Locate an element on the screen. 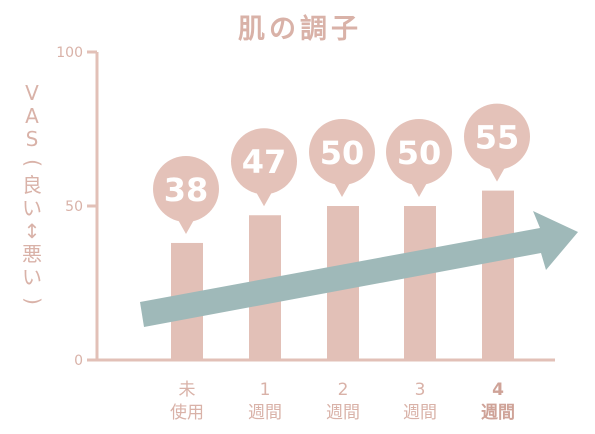 The height and width of the screenshot is (434, 595). x-tick-label-line1: 2 is located at coordinates (343, 390).